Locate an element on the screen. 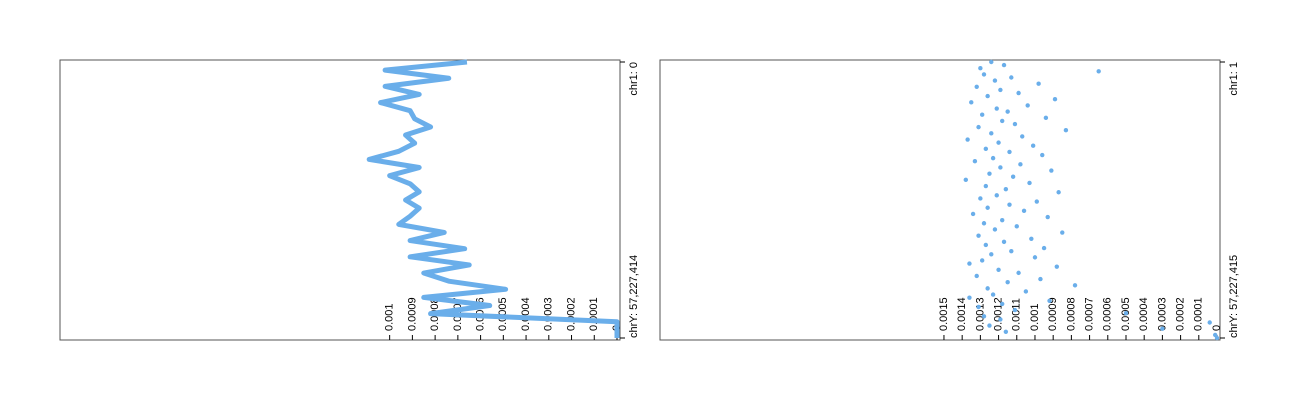  position-label: chrY: 57,227,415 is located at coordinates (1234, 296).